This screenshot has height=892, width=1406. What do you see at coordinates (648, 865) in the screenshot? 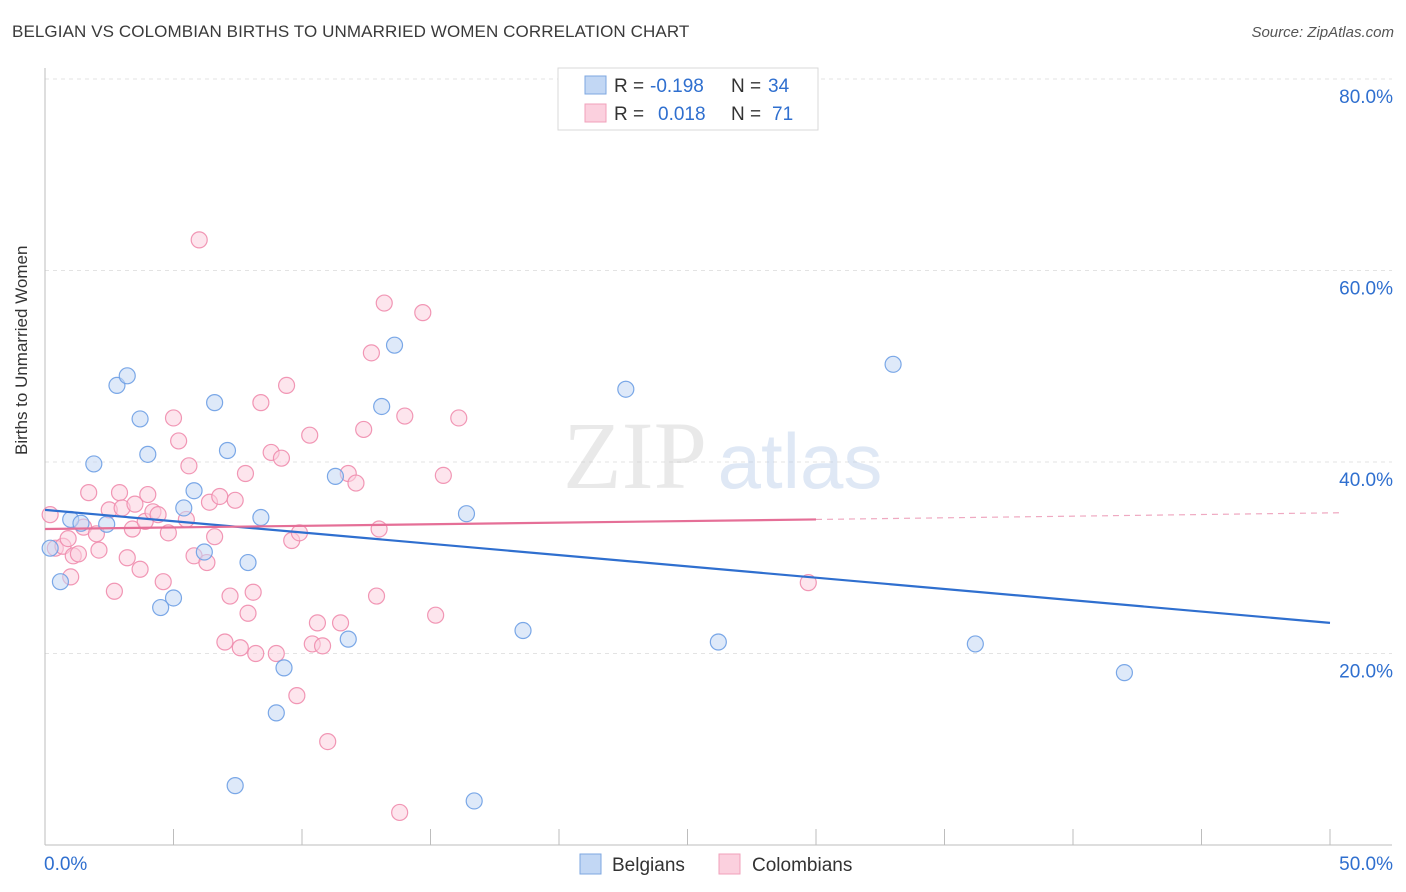
I see `legend-belgians-label: Belgians` at bounding box center [648, 865].